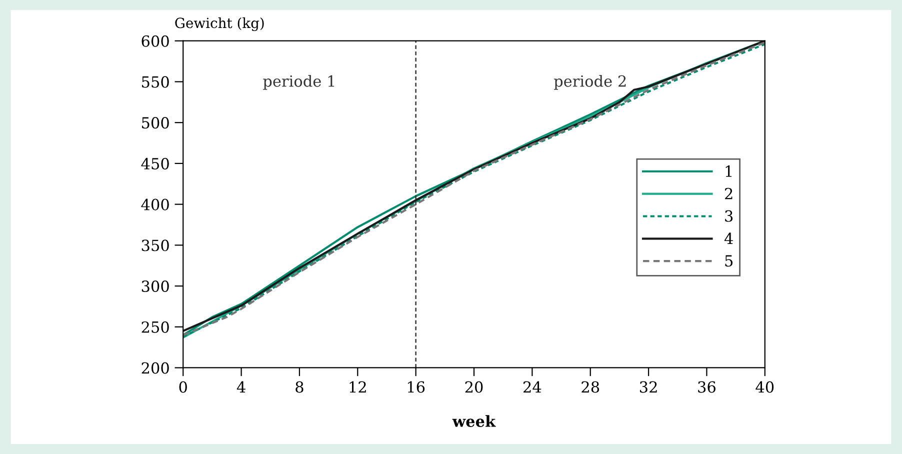 This screenshot has height=454, width=902. What do you see at coordinates (729, 261) in the screenshot?
I see `legend-label: 5` at bounding box center [729, 261].